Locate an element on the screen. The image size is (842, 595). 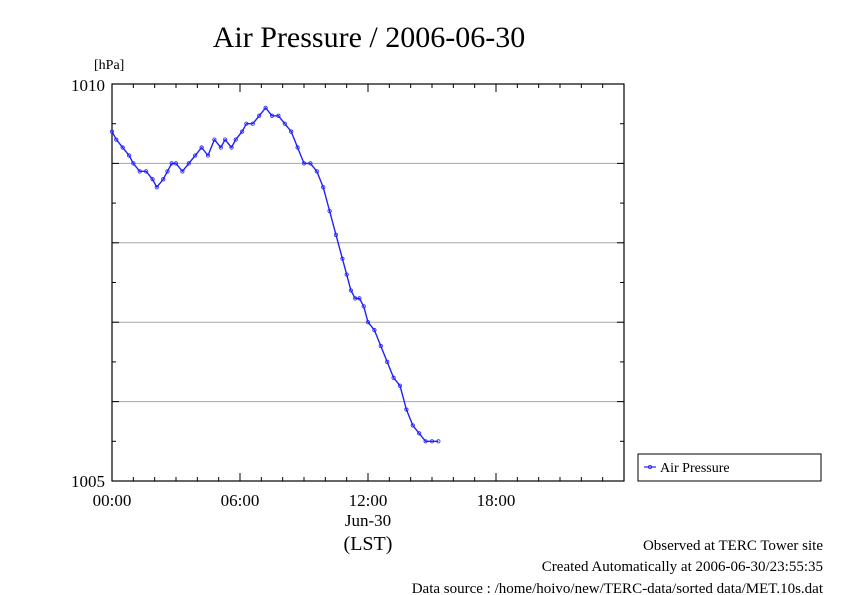
legend-box is located at coordinates (729, 467).